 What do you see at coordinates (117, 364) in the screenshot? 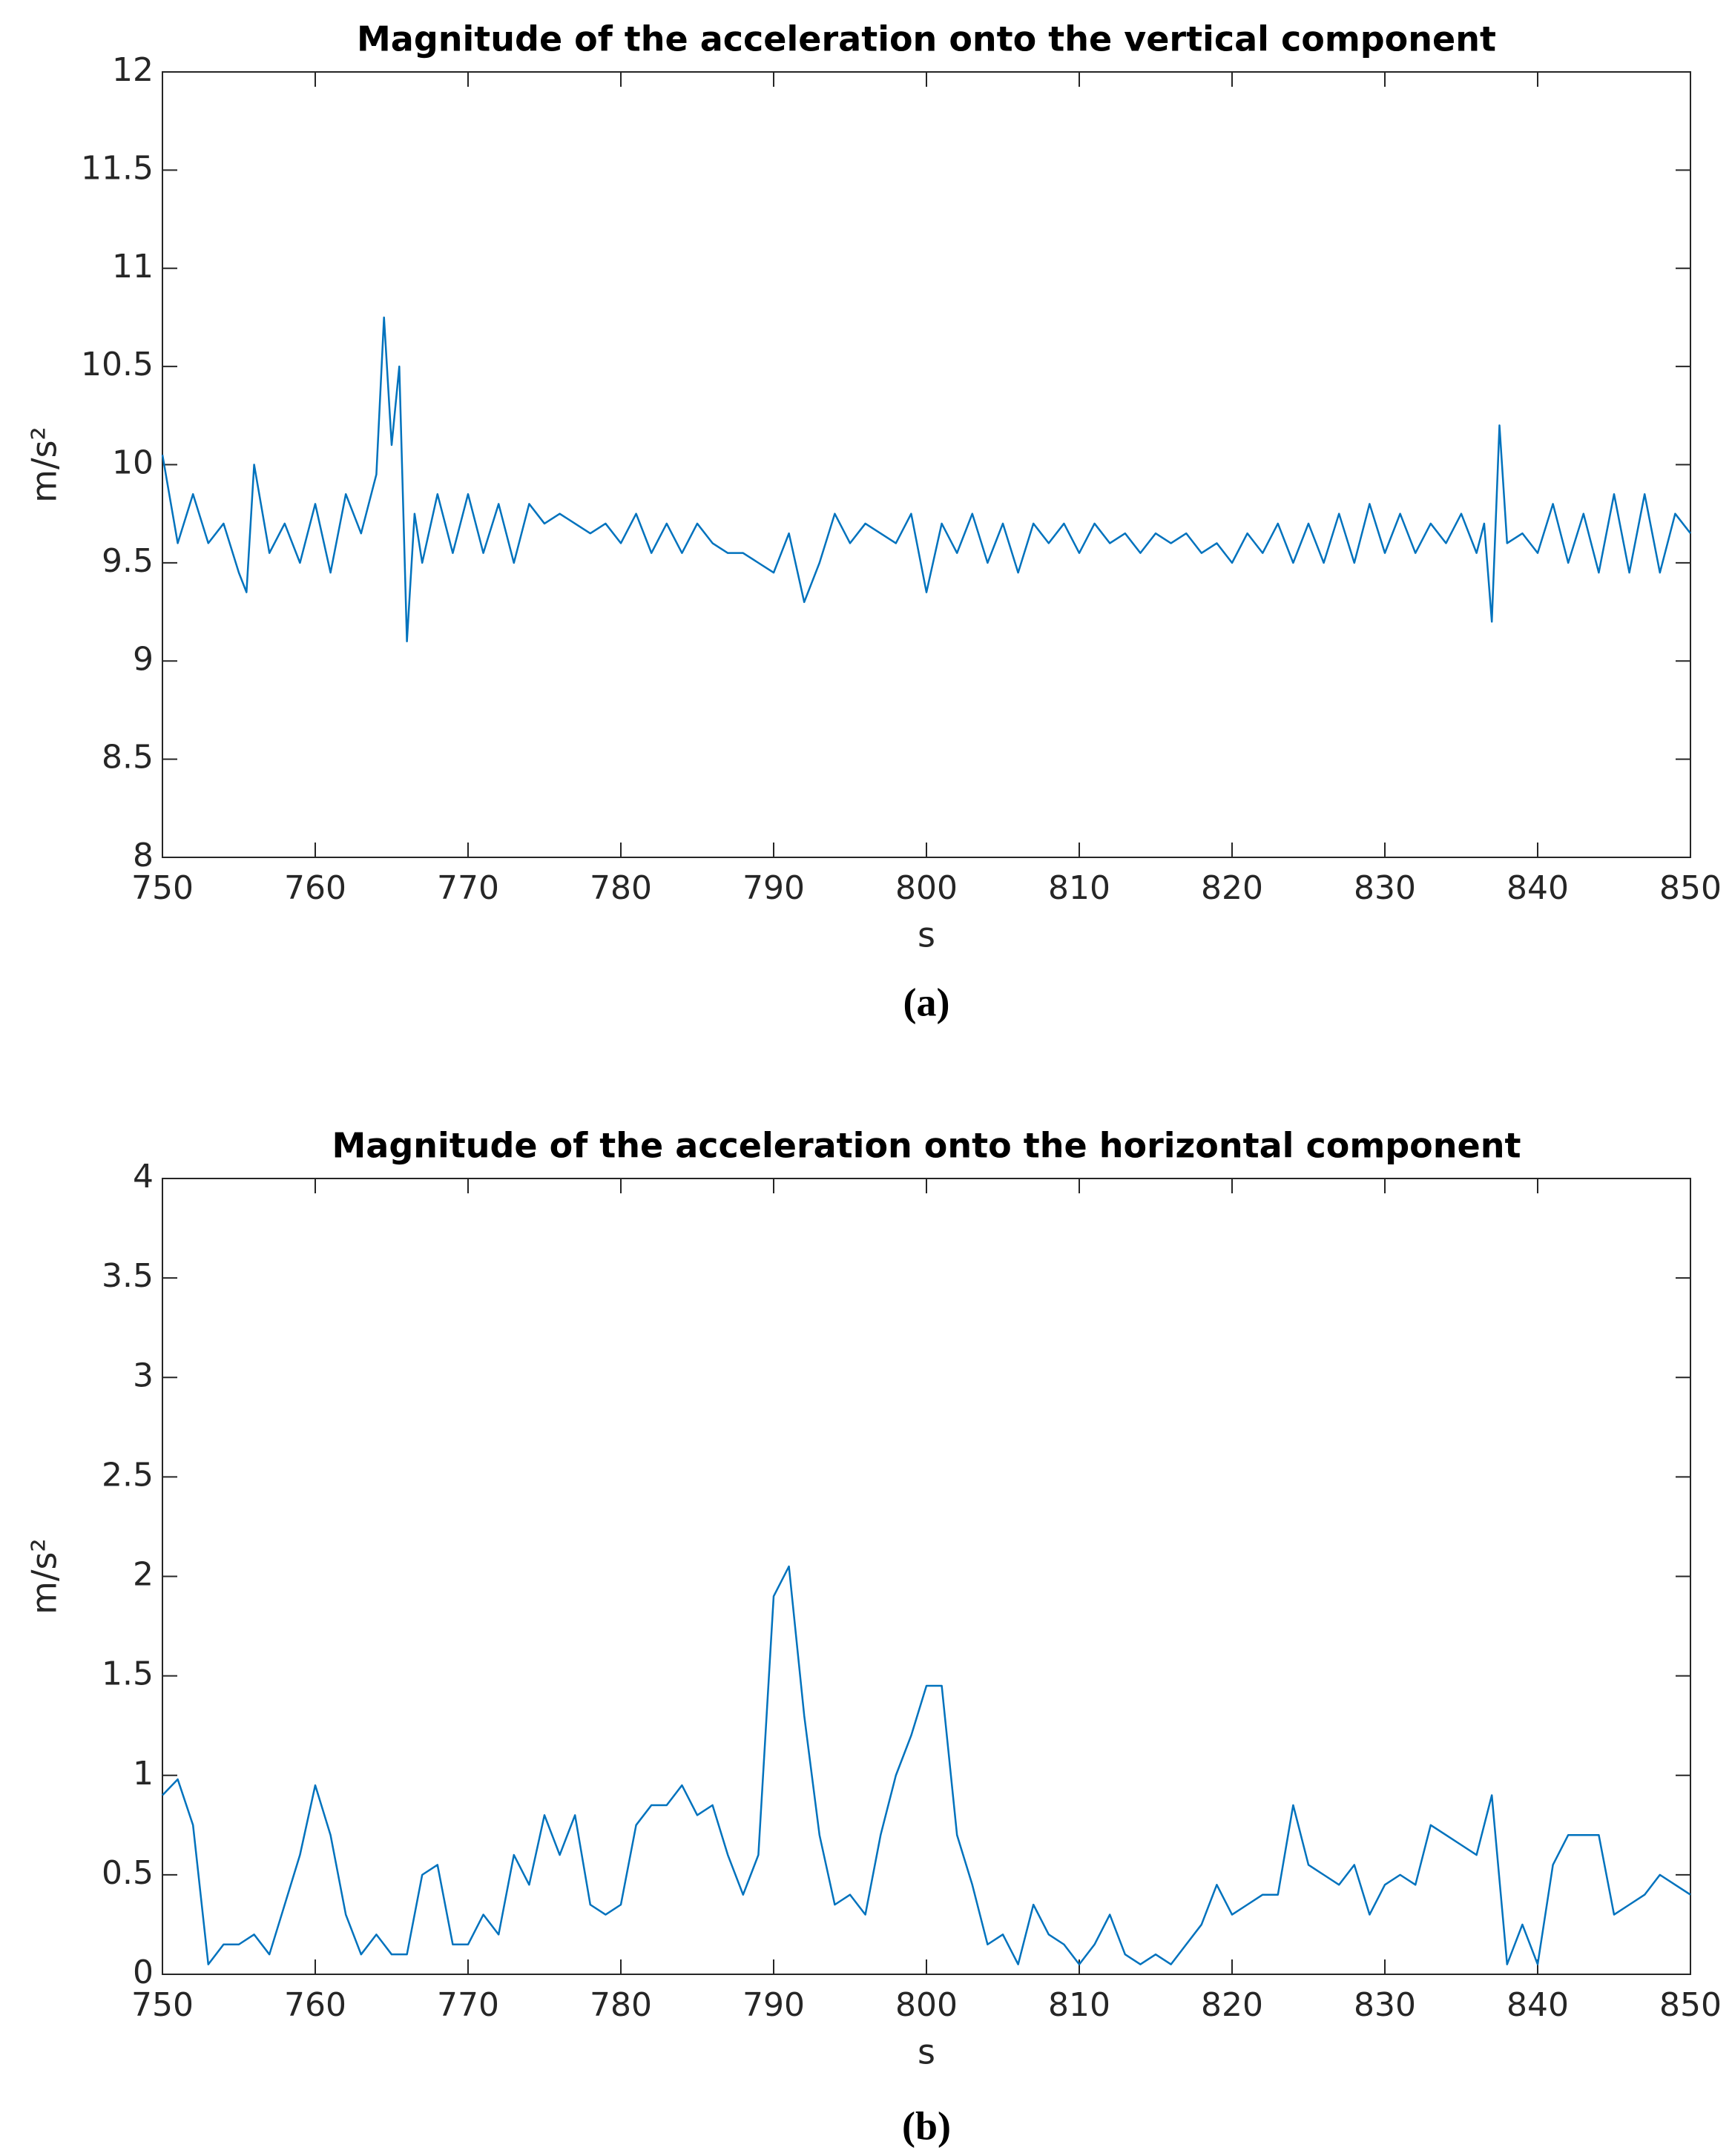
I see `y-tick-label: 10.5` at bounding box center [117, 364].